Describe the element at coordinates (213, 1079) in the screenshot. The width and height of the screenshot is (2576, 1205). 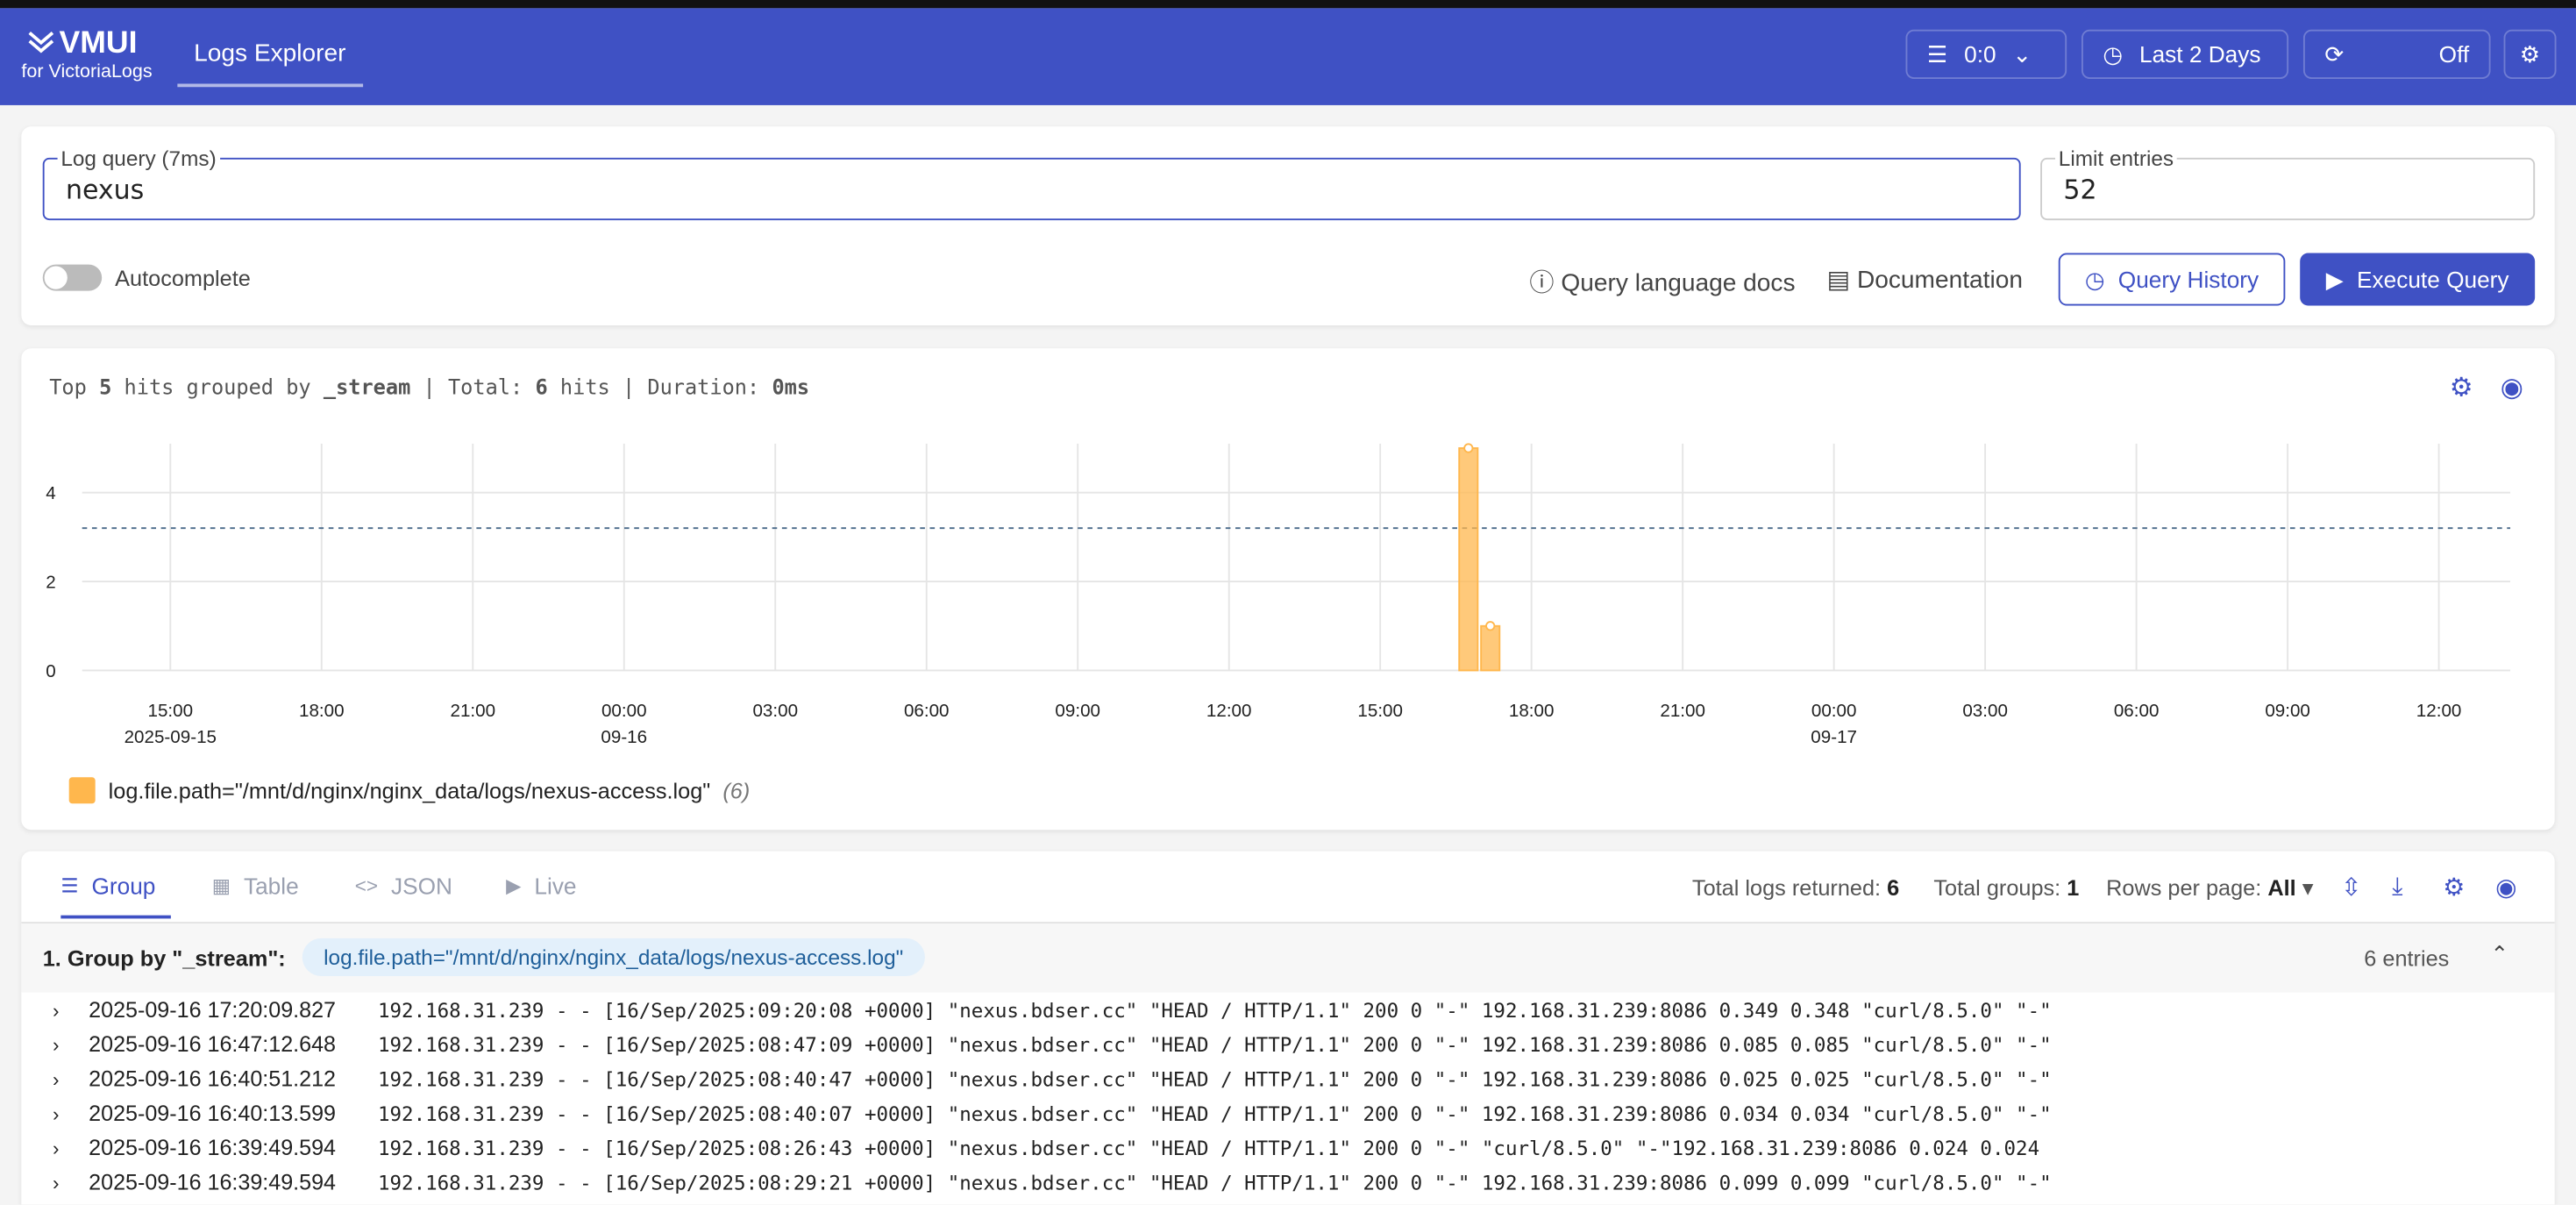
I see `log-time: 2025-09-16 16:40:51.212` at that location.